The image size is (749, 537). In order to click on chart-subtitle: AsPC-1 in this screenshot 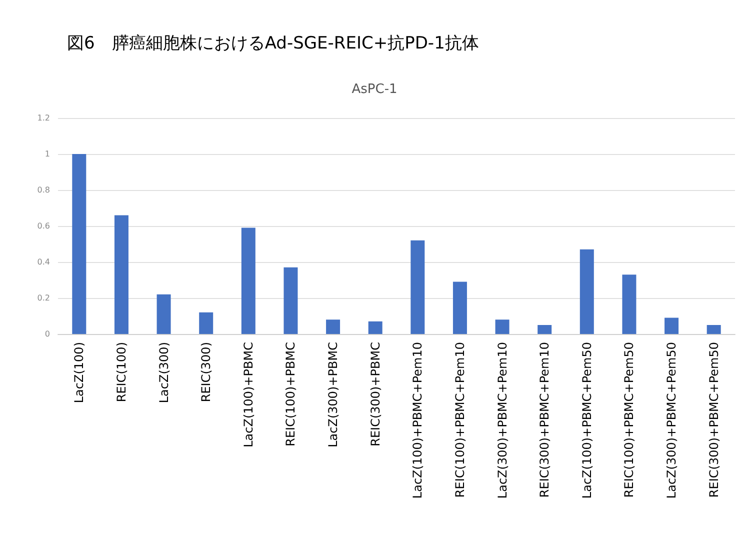, I will do `click(375, 89)`.